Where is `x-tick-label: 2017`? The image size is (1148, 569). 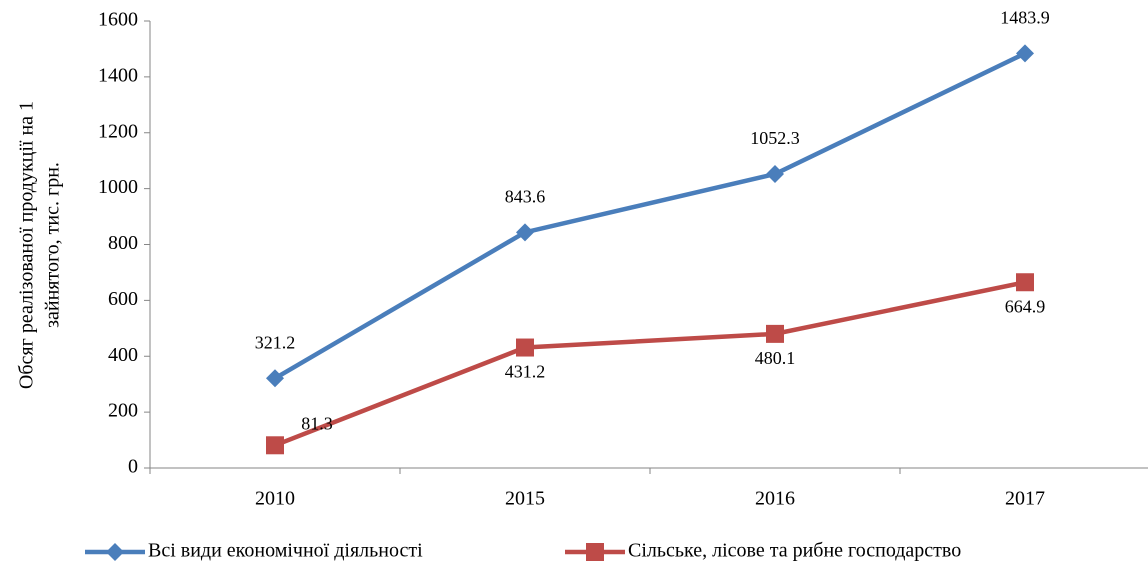 x-tick-label: 2017 is located at coordinates (1025, 499).